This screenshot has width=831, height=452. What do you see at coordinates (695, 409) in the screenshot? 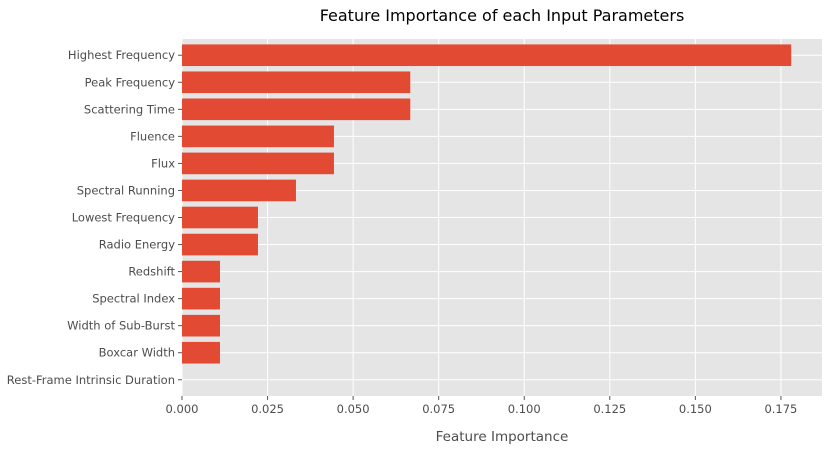
I see `x-tick-label: 0.150` at bounding box center [695, 409].